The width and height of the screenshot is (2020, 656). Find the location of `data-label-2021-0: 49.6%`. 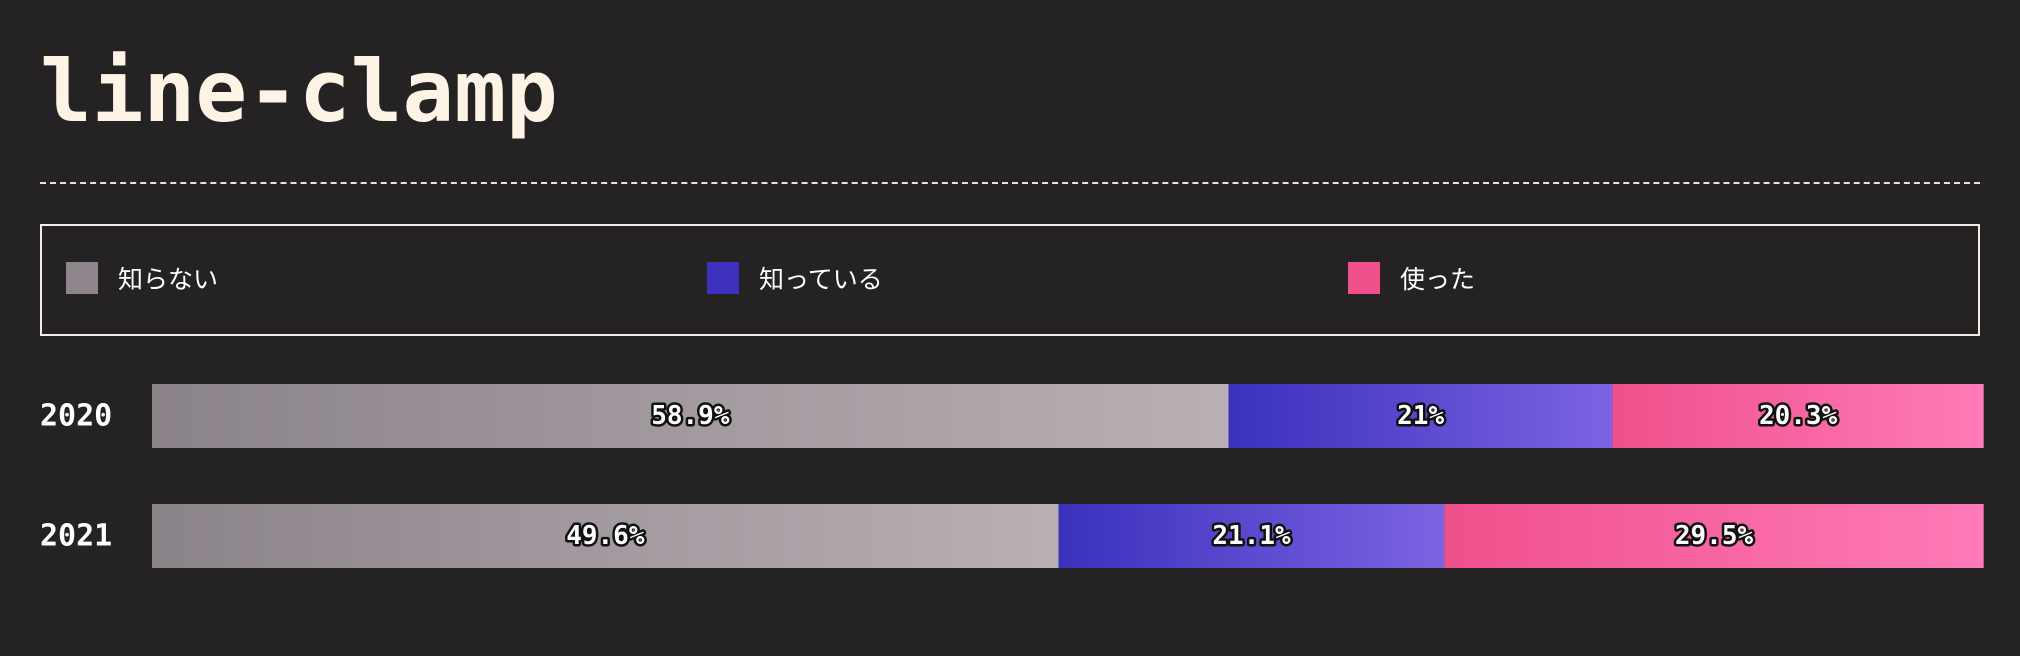

data-label-2021-0: 49.6% is located at coordinates (605, 536).